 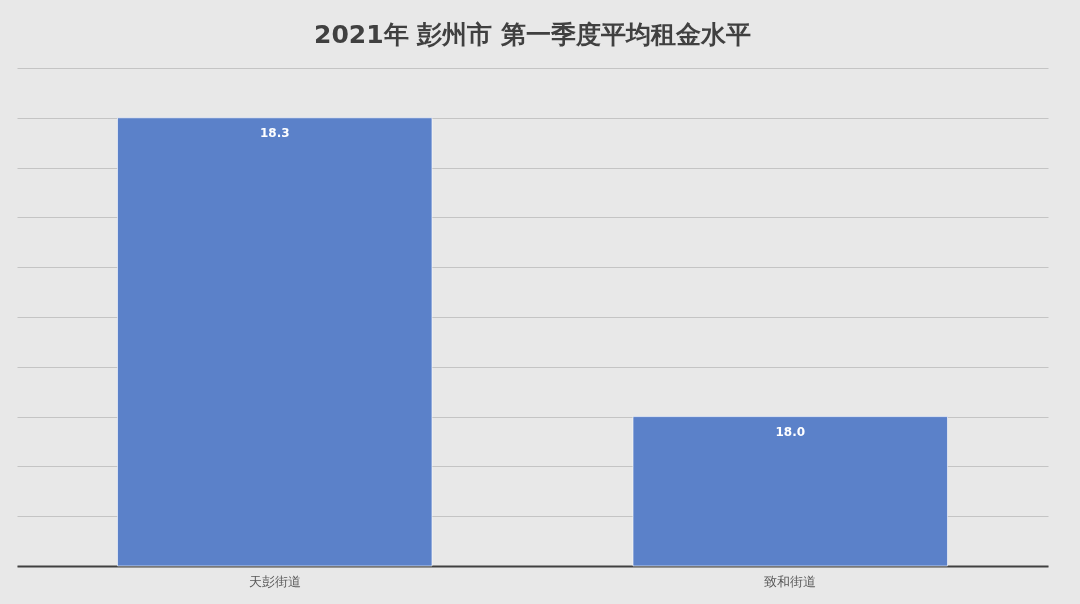 What do you see at coordinates (790, 431) in the screenshot?
I see `data-label: 18.0` at bounding box center [790, 431].